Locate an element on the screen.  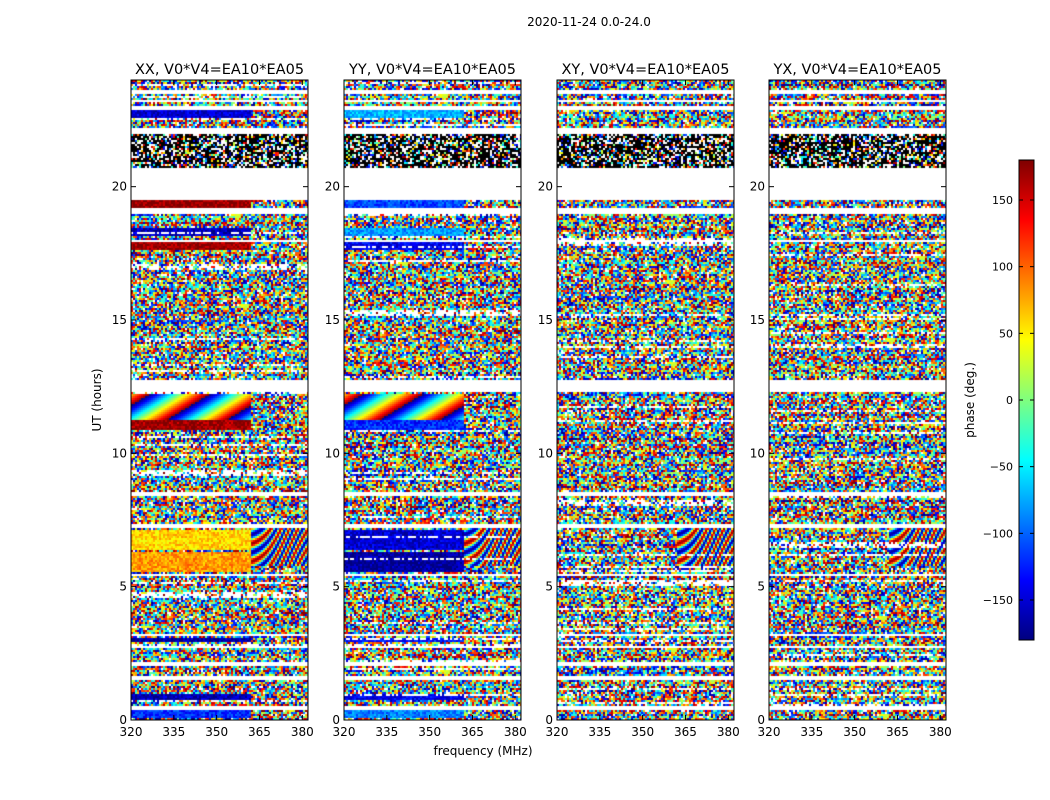
colorbar: −150 −100 −50 0 50 100 150 is located at coordinates (1009, 400).